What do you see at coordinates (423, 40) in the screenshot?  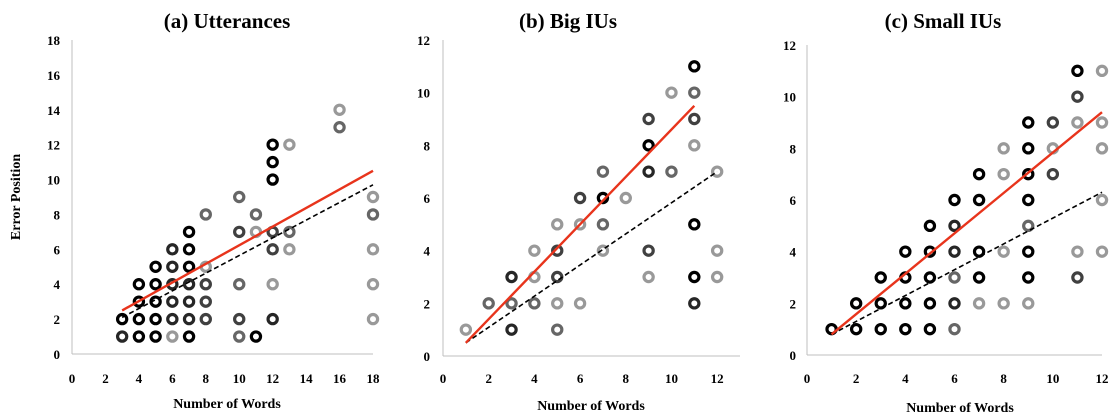 I see `y-tick-label: 12` at bounding box center [423, 40].